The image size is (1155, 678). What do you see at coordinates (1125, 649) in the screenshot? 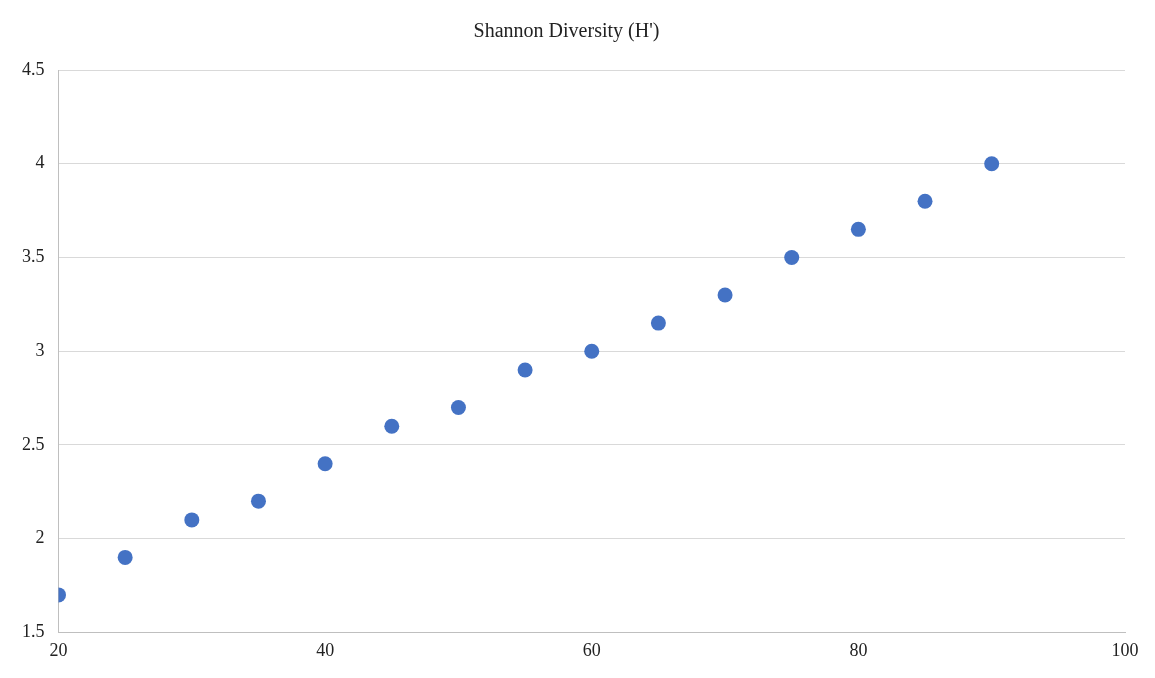
I see `x-tick-label: 100` at bounding box center [1125, 649].